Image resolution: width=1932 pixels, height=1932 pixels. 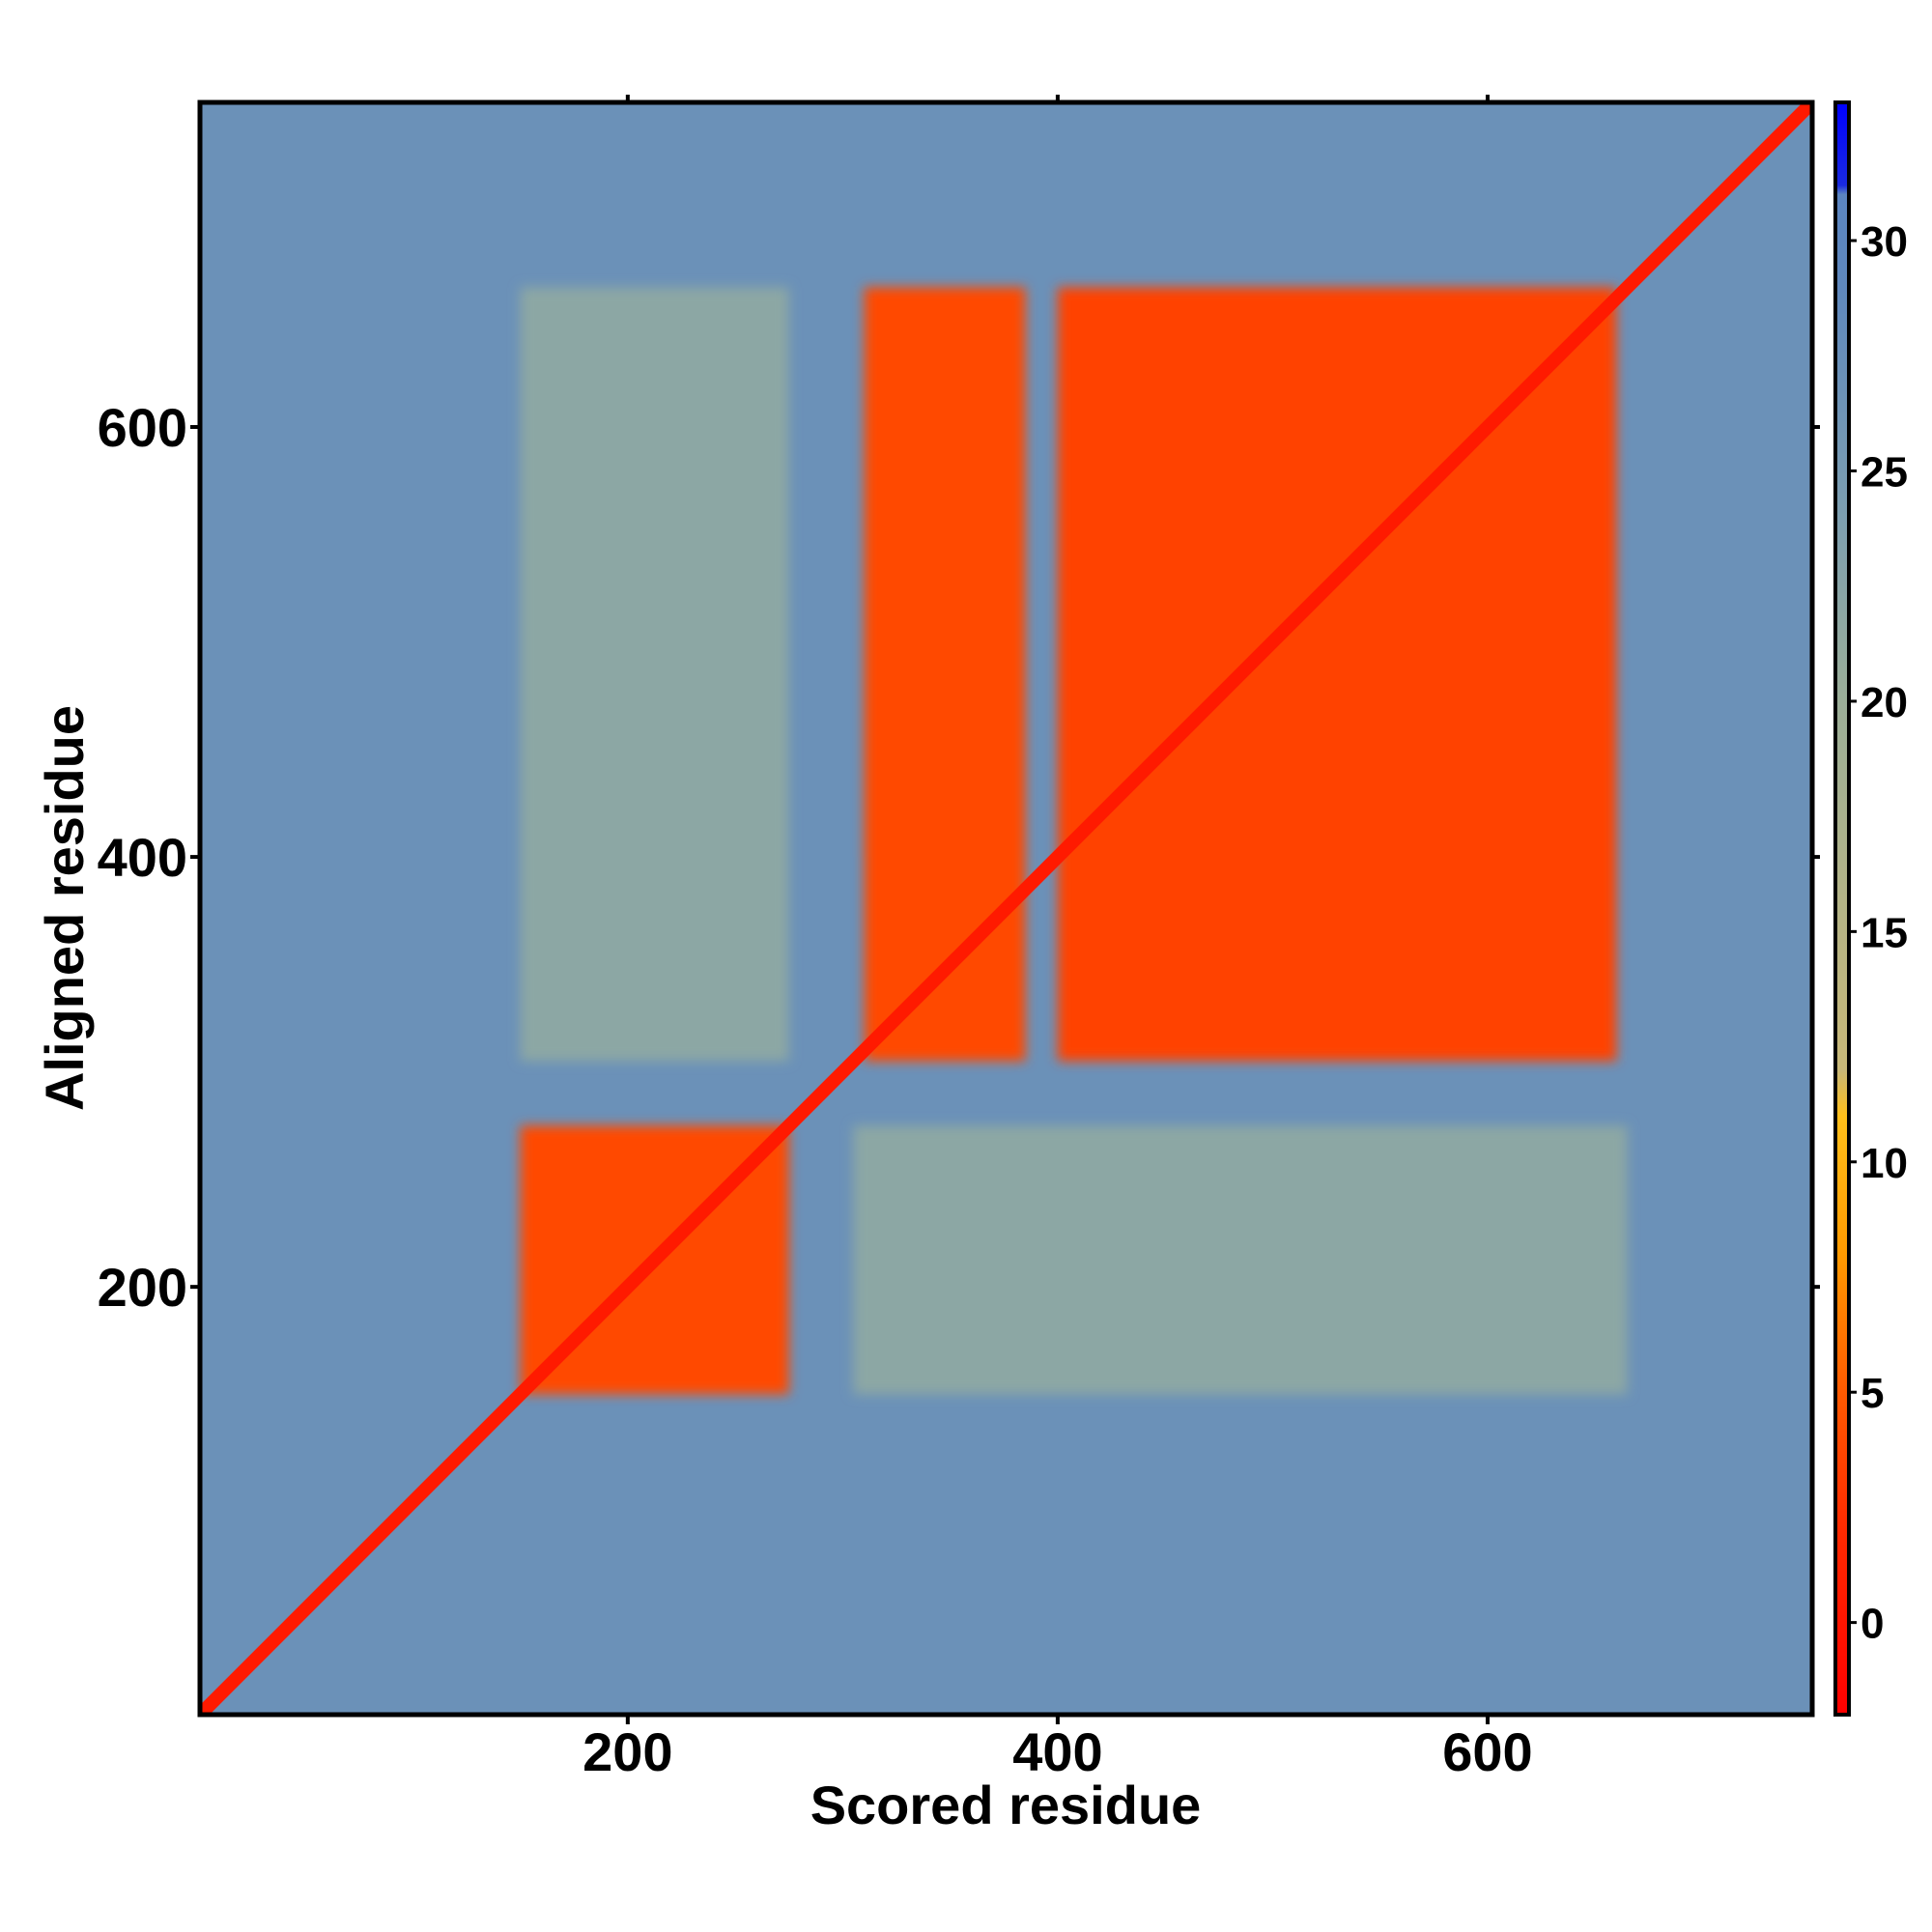 I want to click on y-tick-label-200: 200, so click(x=142, y=1287).